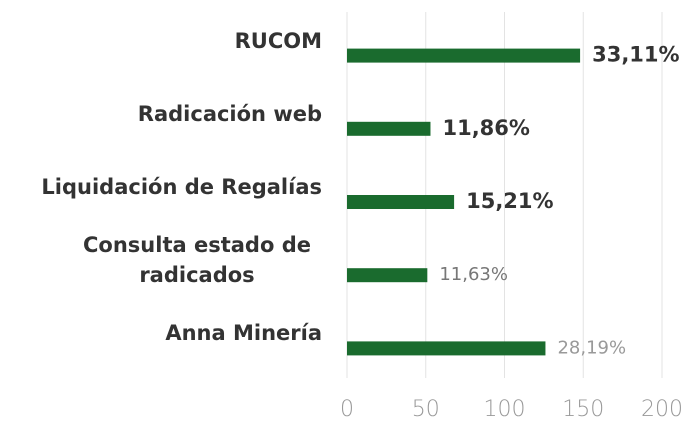 The height and width of the screenshot is (422, 692). What do you see at coordinates (197, 260) in the screenshot?
I see `category-label: Consulta estado de radicados` at bounding box center [197, 260].